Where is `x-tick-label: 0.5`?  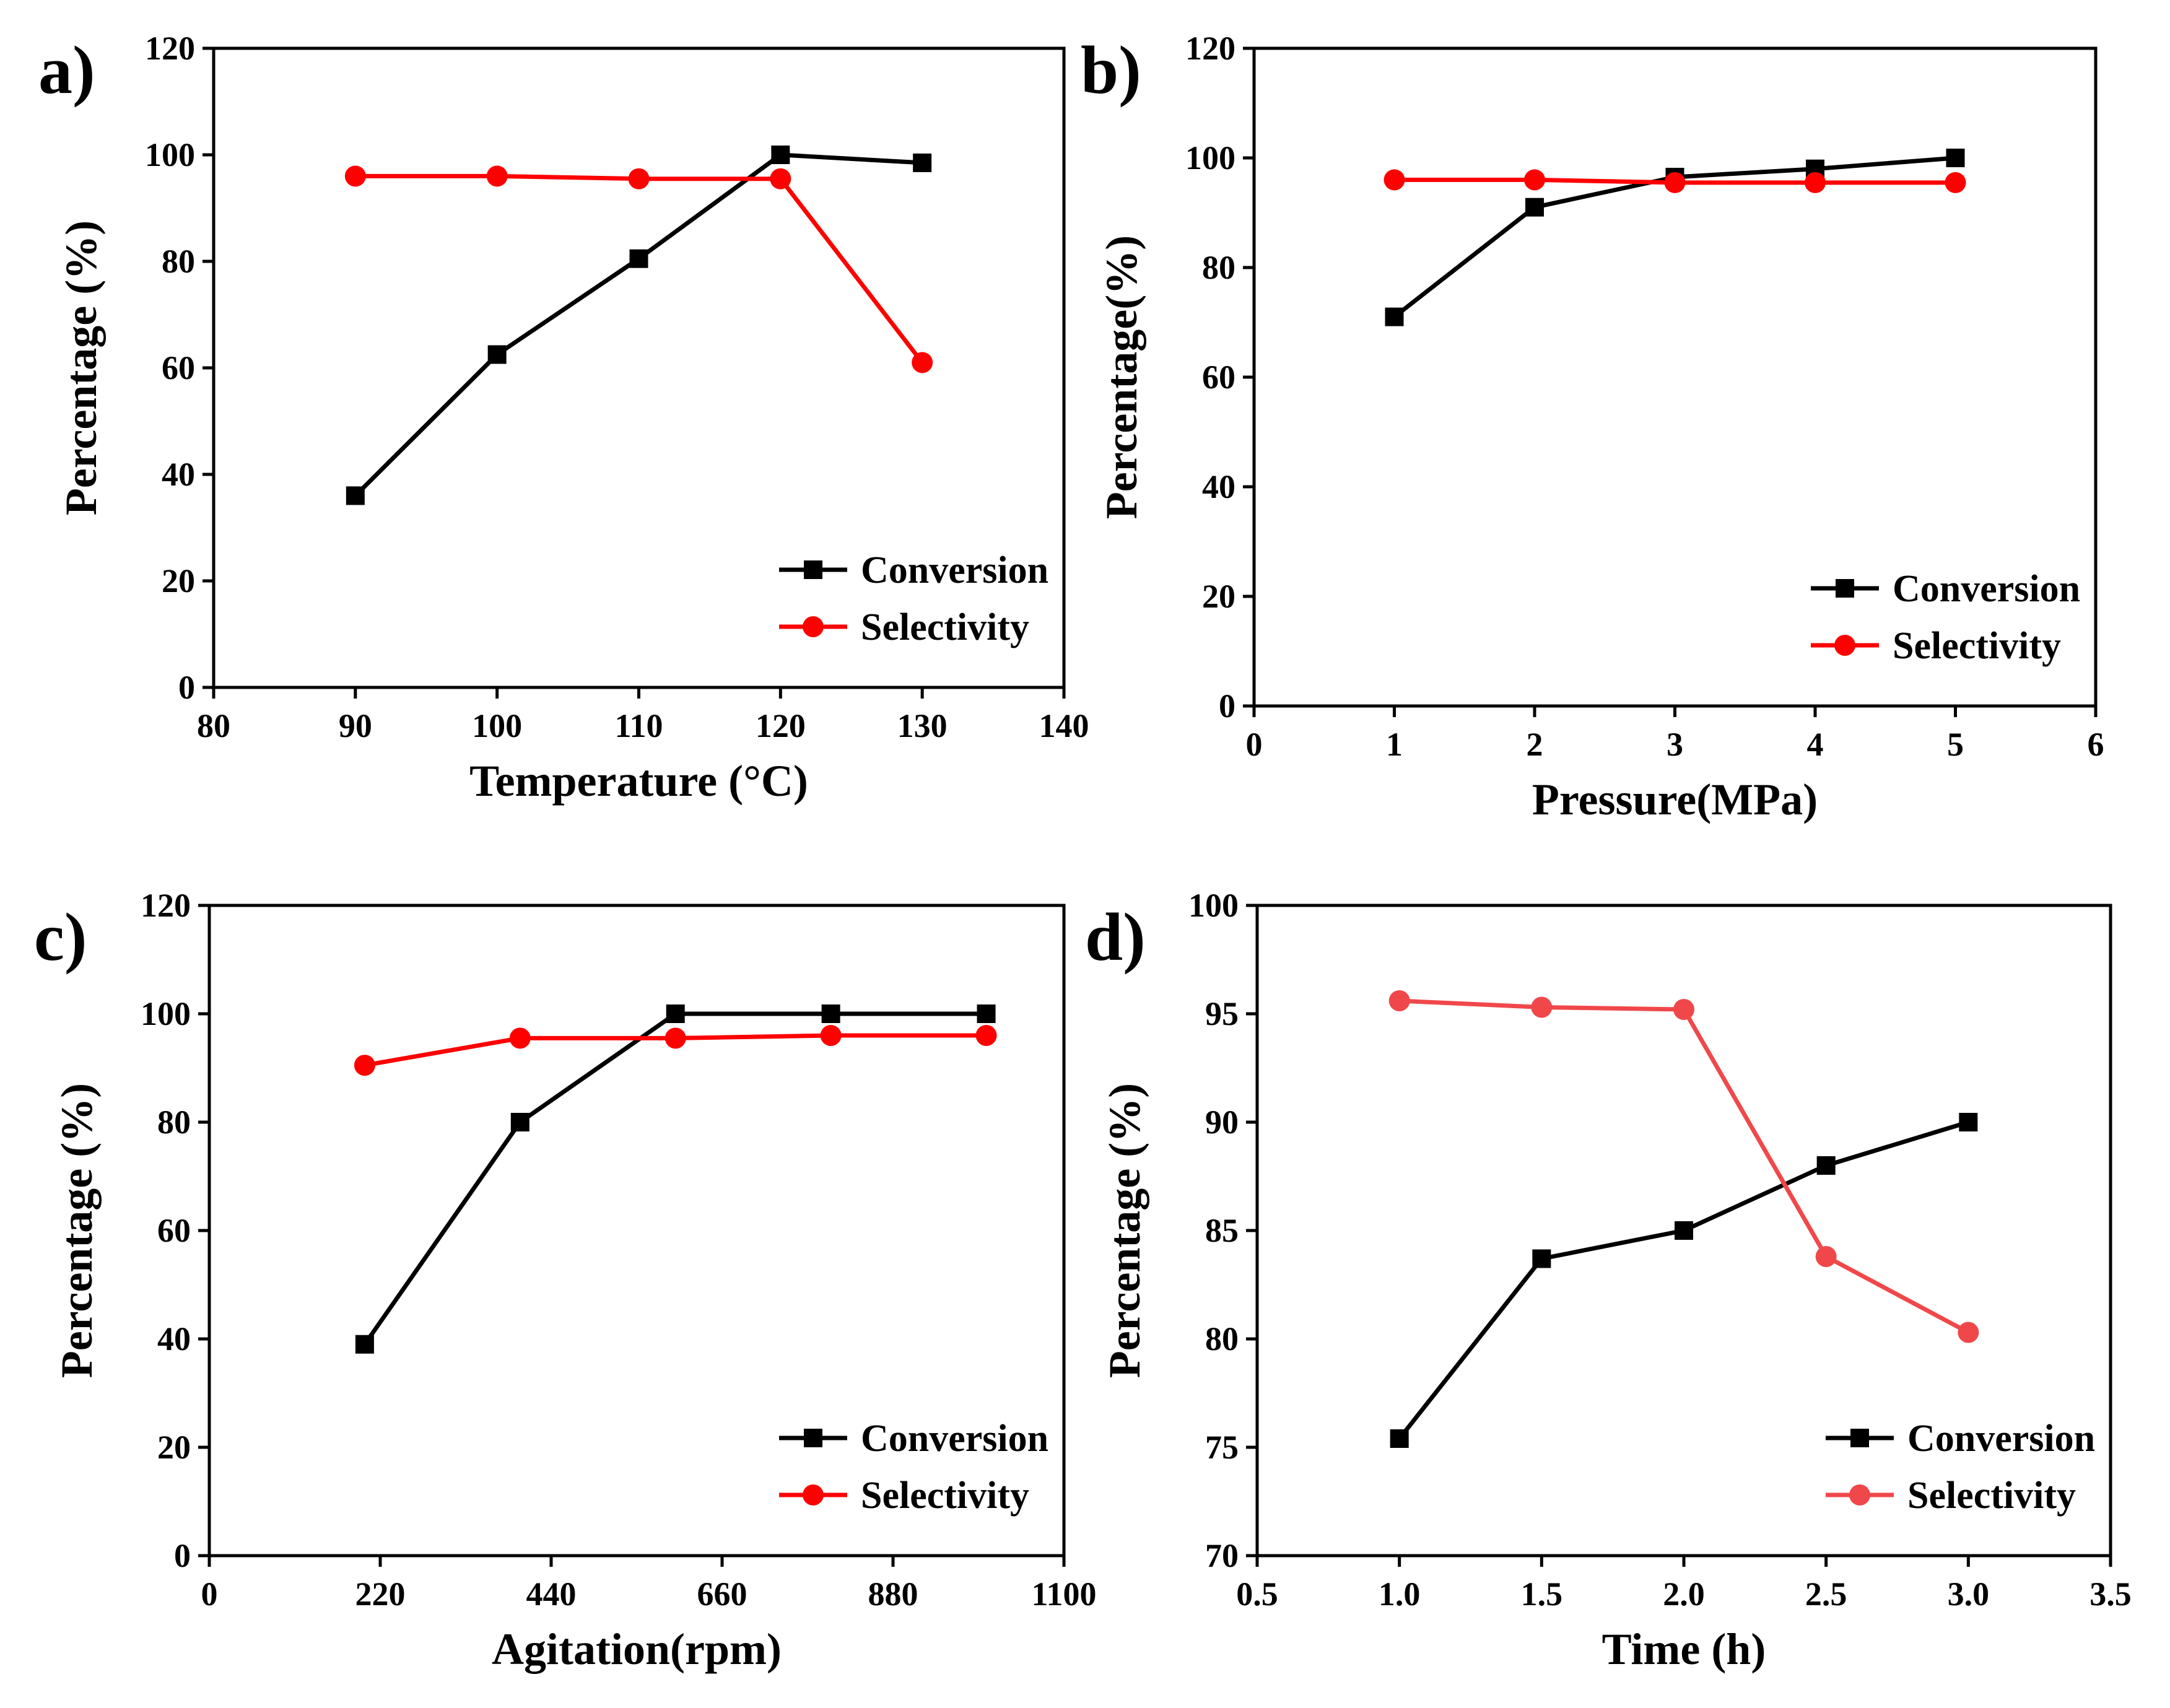
x-tick-label: 0.5 is located at coordinates (1257, 1594).